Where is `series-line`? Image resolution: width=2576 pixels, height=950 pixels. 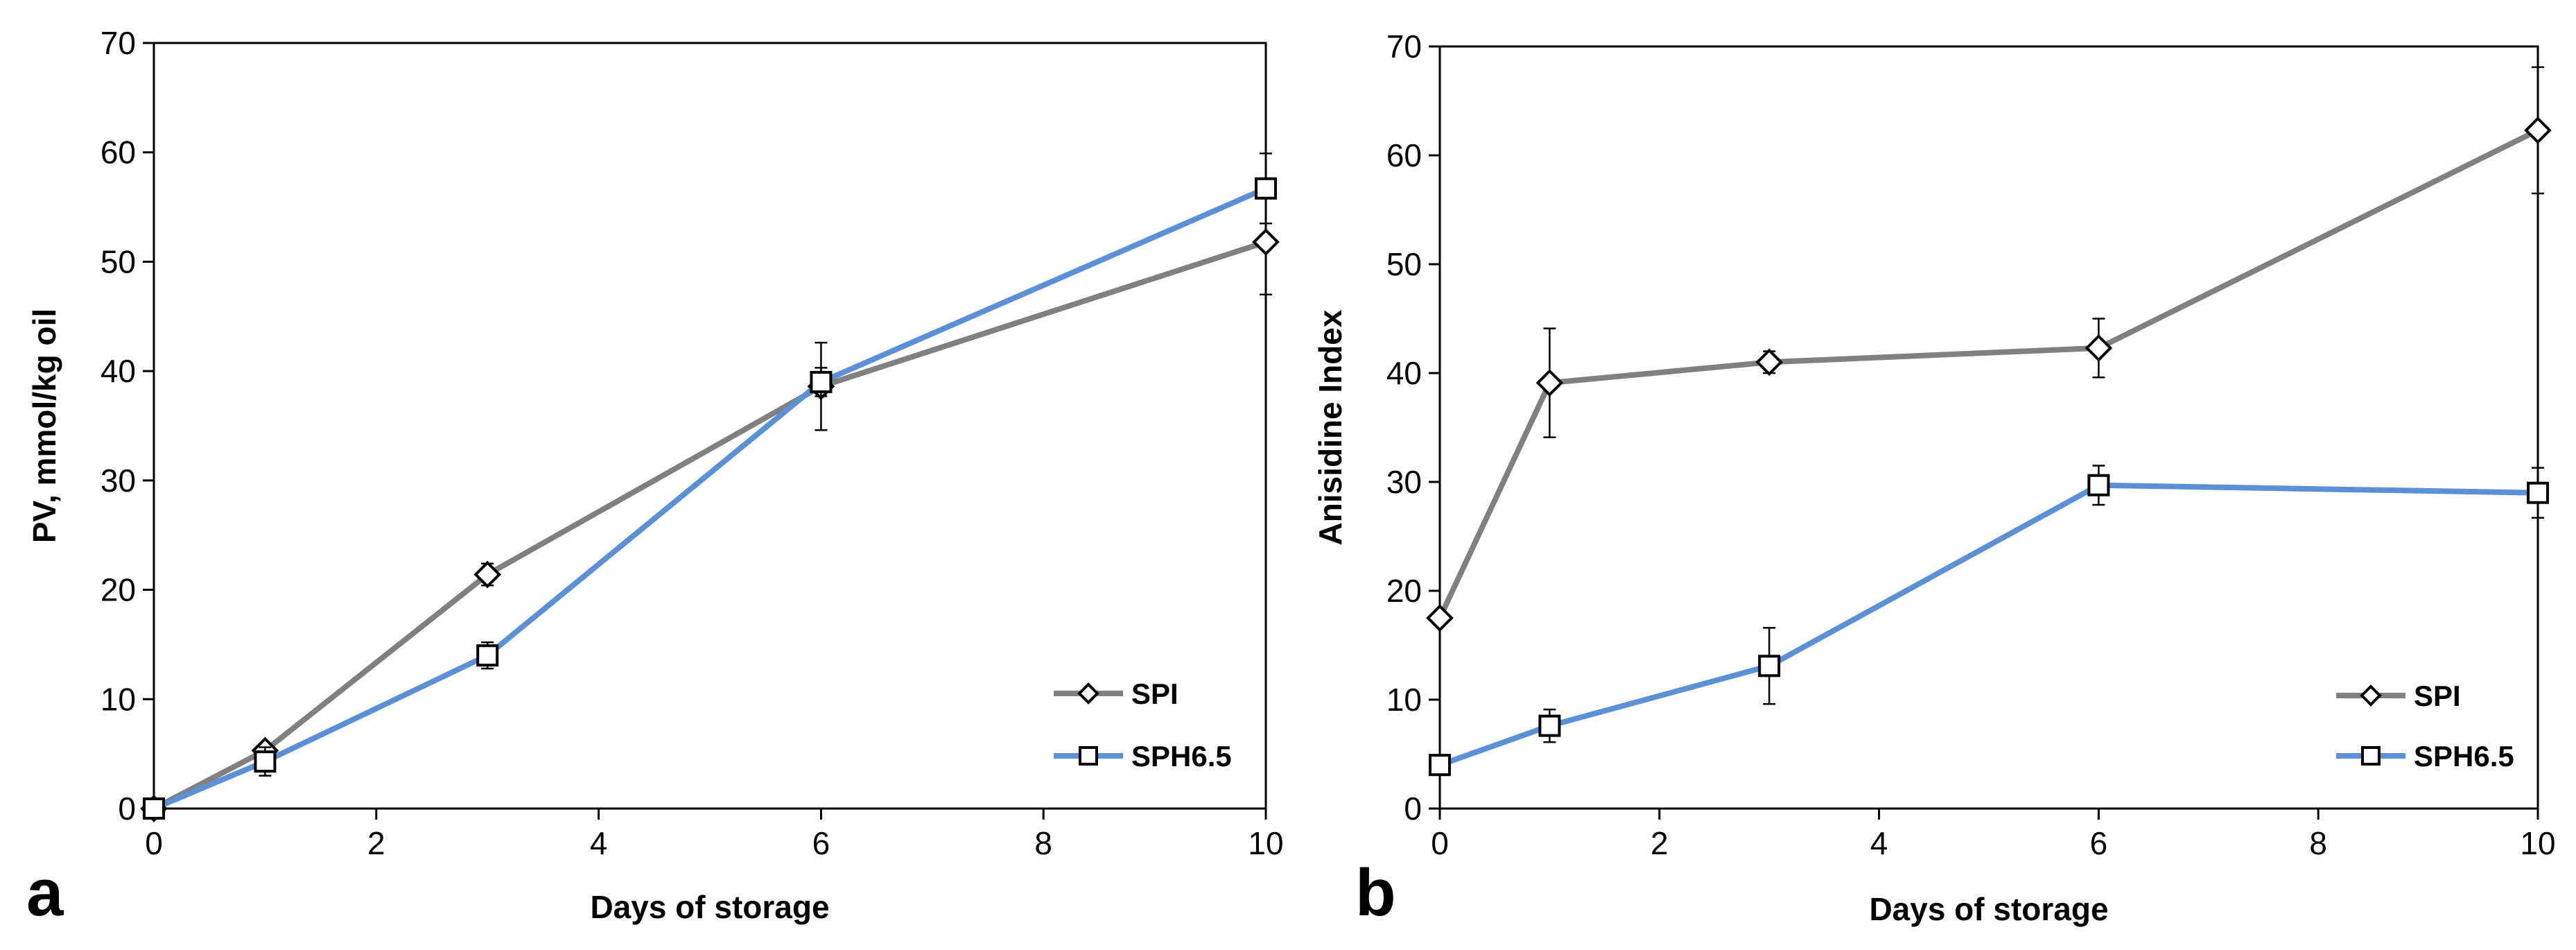
series-line is located at coordinates (1988, 625).